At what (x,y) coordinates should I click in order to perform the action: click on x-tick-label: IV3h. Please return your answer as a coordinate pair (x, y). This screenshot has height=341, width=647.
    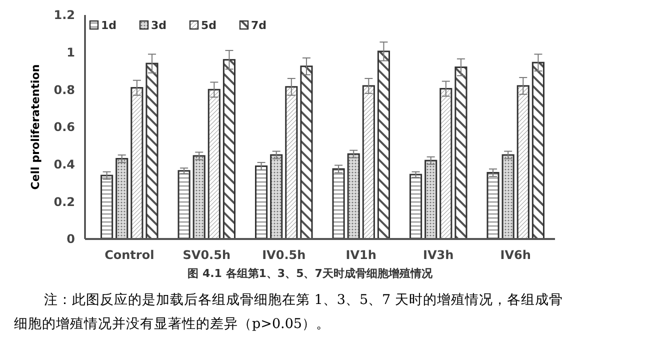
    Looking at the image, I should click on (438, 255).